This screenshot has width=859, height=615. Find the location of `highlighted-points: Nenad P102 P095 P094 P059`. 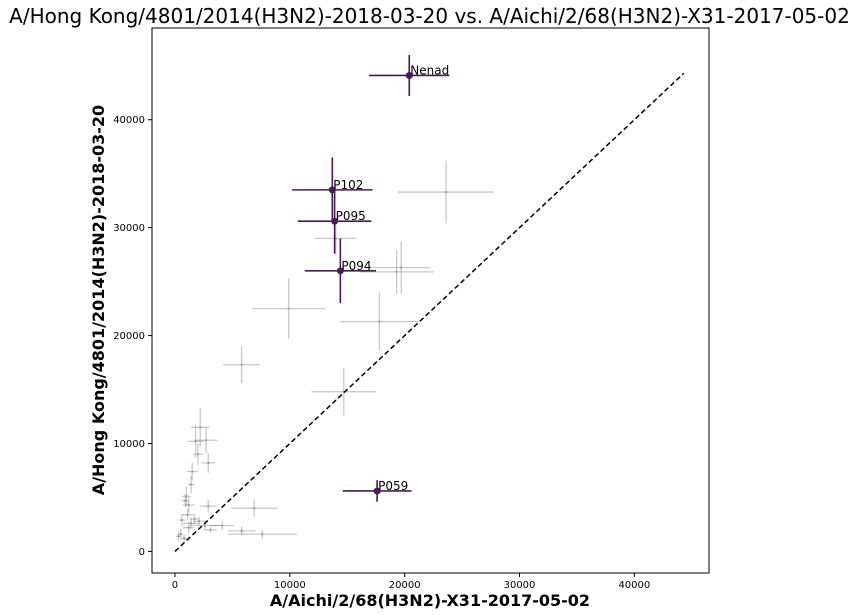

highlighted-points: Nenad P102 P095 P094 P059 is located at coordinates (371, 278).